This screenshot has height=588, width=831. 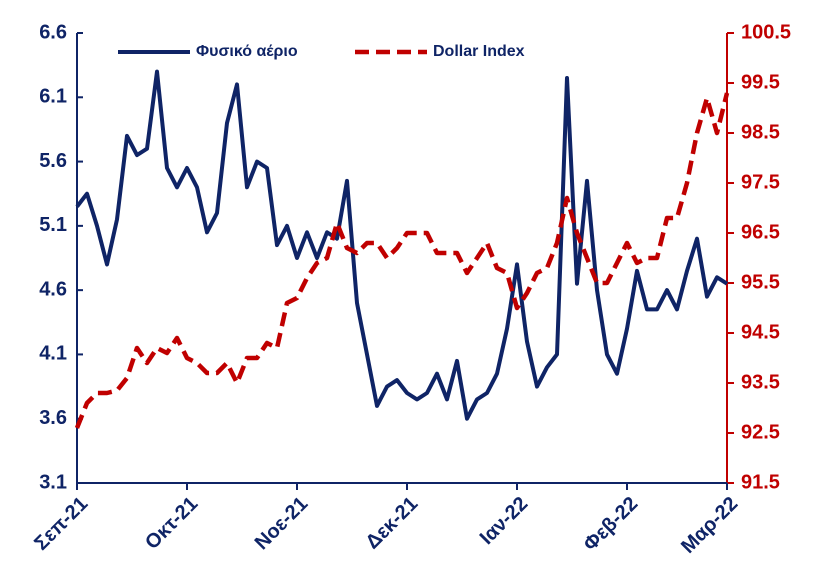 What do you see at coordinates (760, 132) in the screenshot?
I see `y2-tick-label: 98.5` at bounding box center [760, 132].